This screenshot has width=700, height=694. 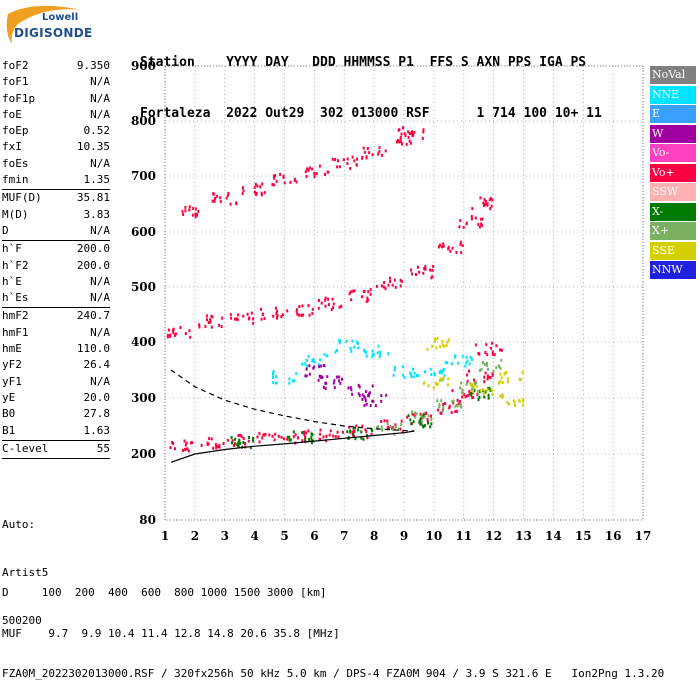 What do you see at coordinates (56, 249) in the screenshot?
I see `param-row: h`F 200.0` at bounding box center [56, 249].